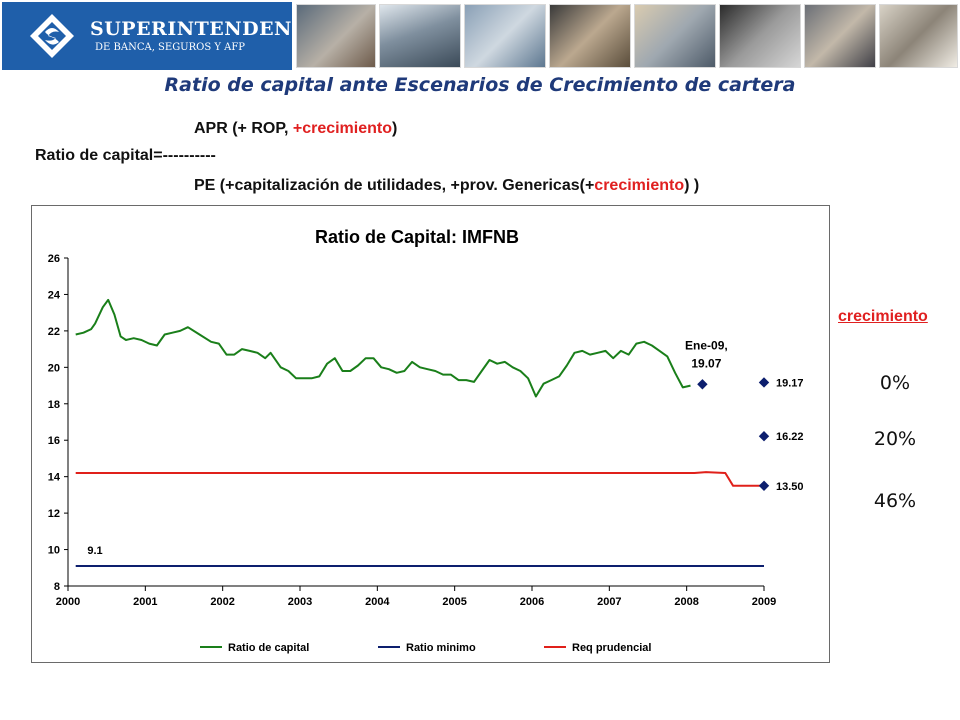  What do you see at coordinates (57, 587) in the screenshot?
I see `y-tick-label: 8` at bounding box center [57, 587].